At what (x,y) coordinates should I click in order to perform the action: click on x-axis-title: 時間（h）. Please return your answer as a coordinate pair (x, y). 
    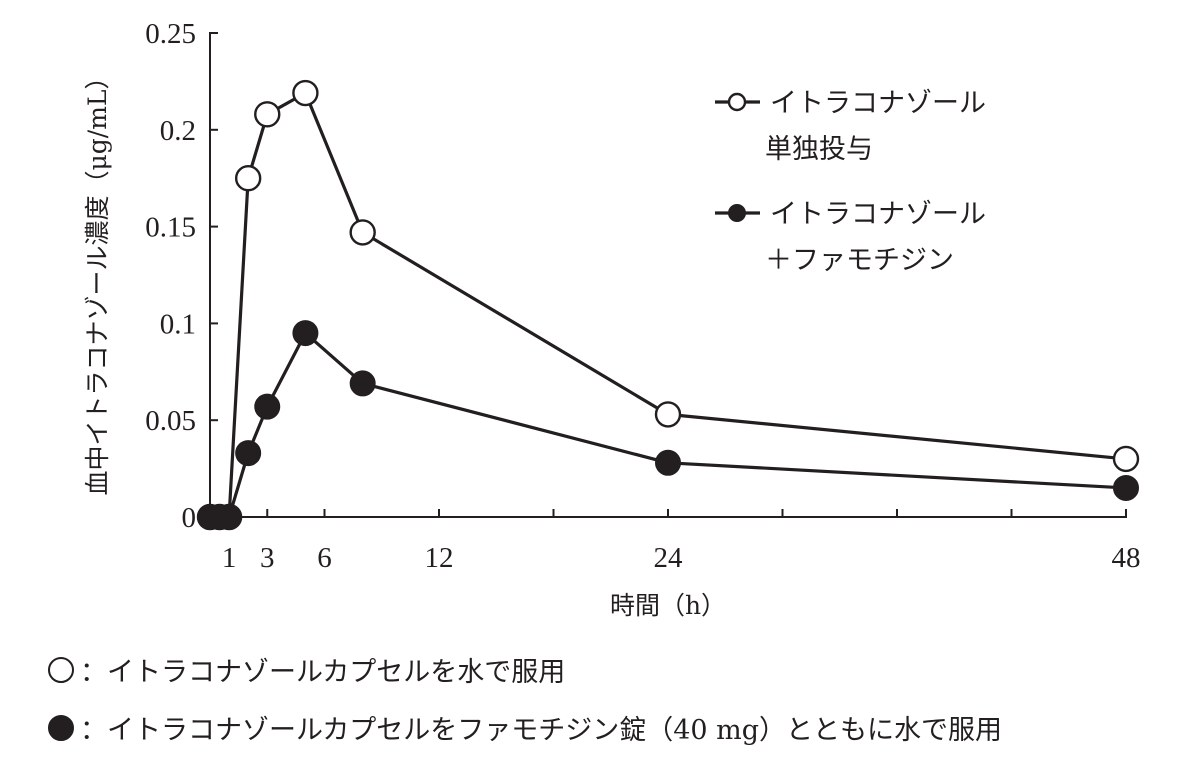
    Looking at the image, I should click on (668, 605).